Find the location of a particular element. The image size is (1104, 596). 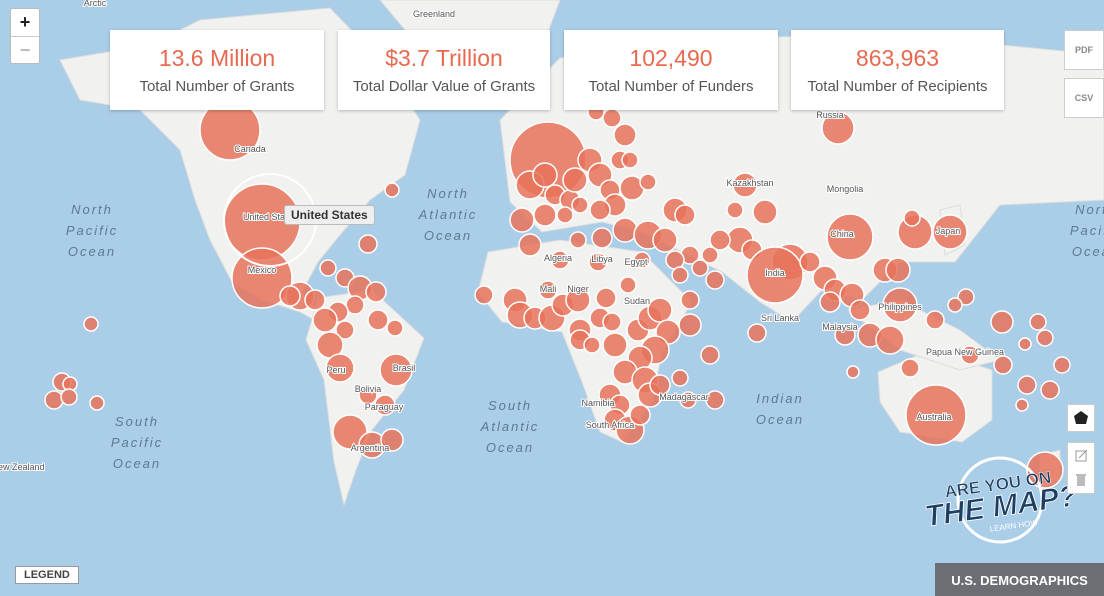

place-label: Kazakhstan is located at coordinates (749, 183).